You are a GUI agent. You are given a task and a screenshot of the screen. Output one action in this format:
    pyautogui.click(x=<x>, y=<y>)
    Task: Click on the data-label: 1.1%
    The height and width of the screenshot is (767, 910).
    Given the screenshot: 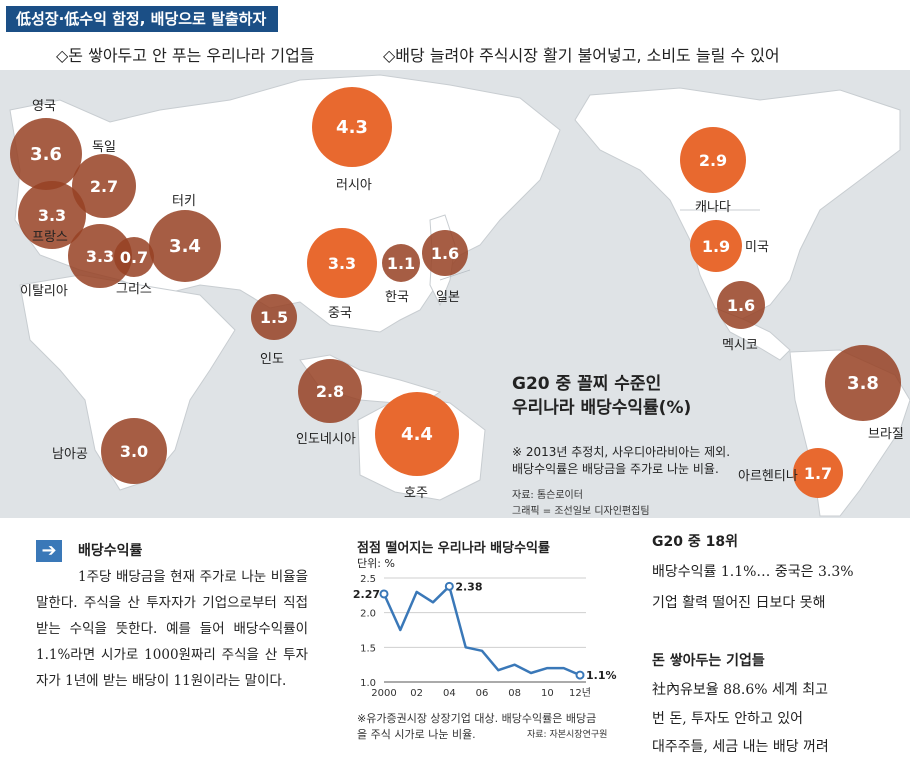 What is the action you would take?
    pyautogui.click(x=601, y=675)
    